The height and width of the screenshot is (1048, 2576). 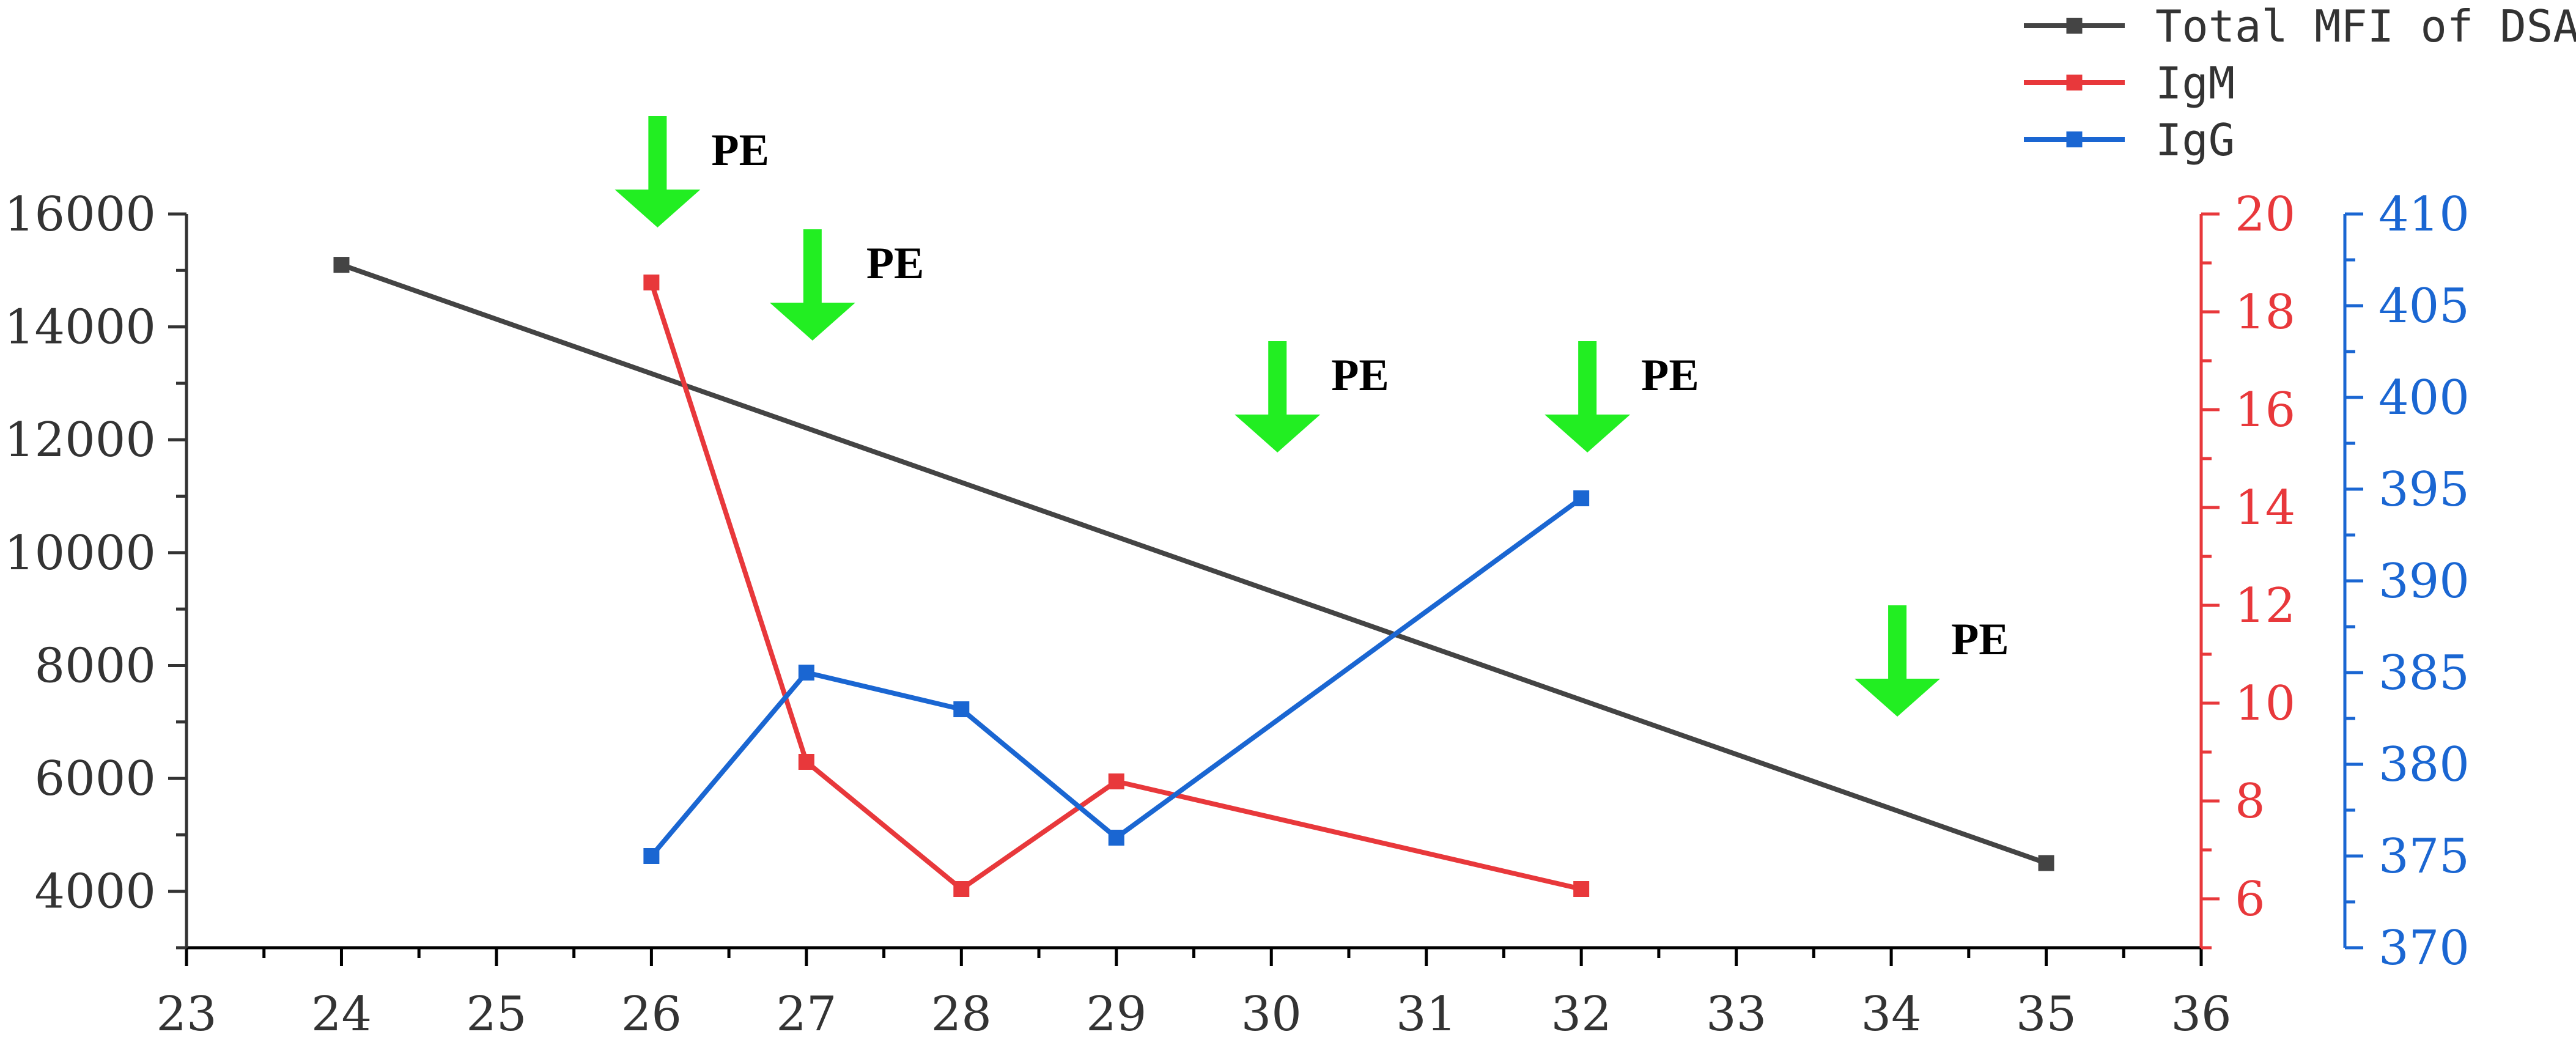 What do you see at coordinates (962, 1014) in the screenshot?
I see `x-tick-label: 28` at bounding box center [962, 1014].